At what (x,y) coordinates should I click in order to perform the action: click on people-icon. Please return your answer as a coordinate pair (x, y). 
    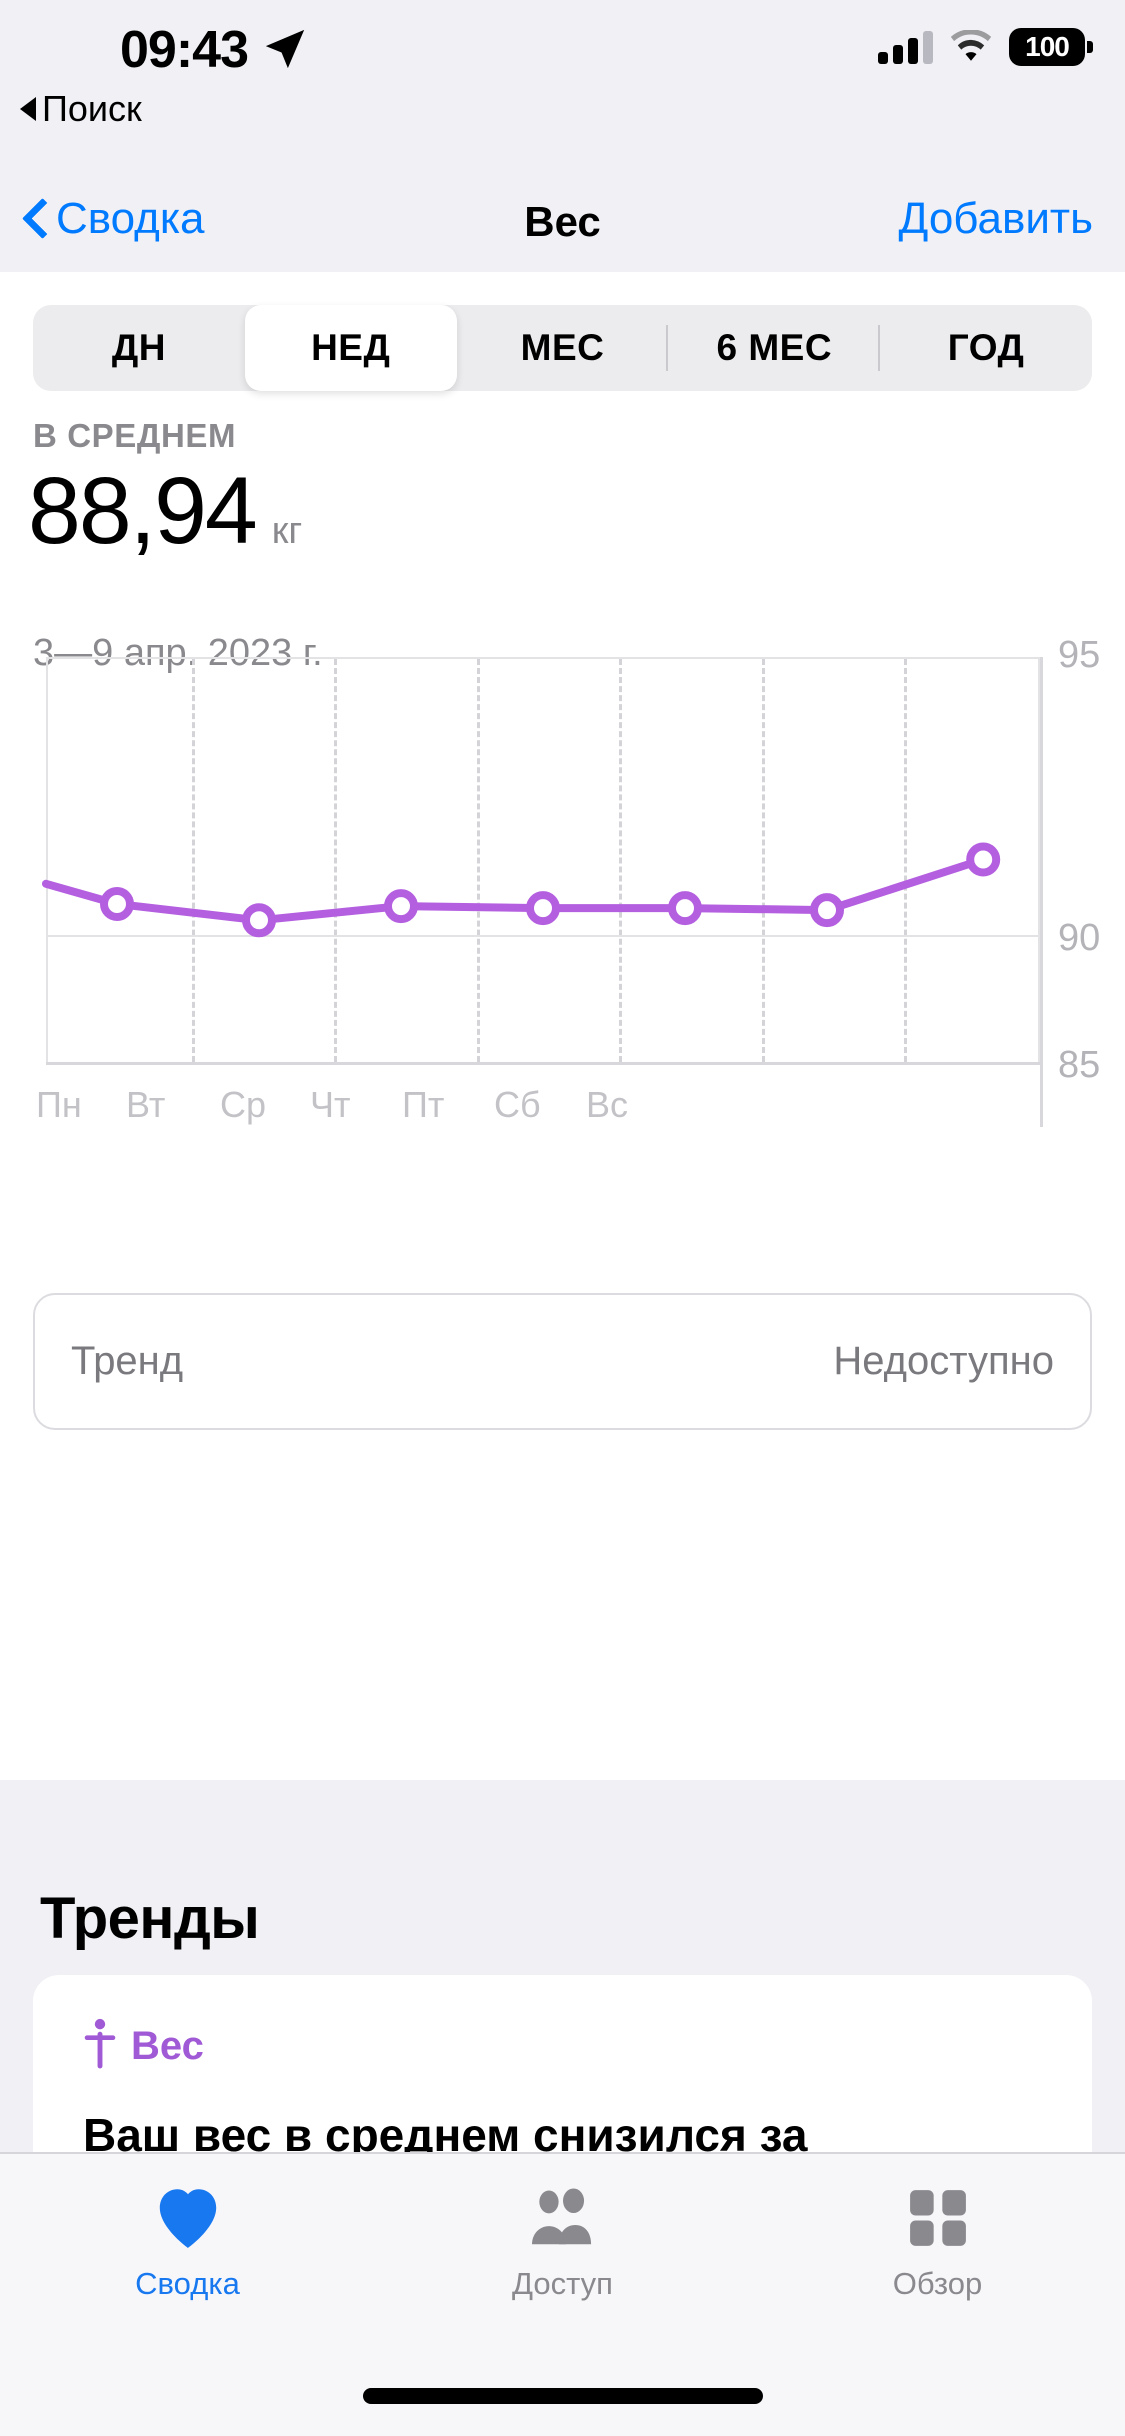
    Looking at the image, I should click on (563, 2218).